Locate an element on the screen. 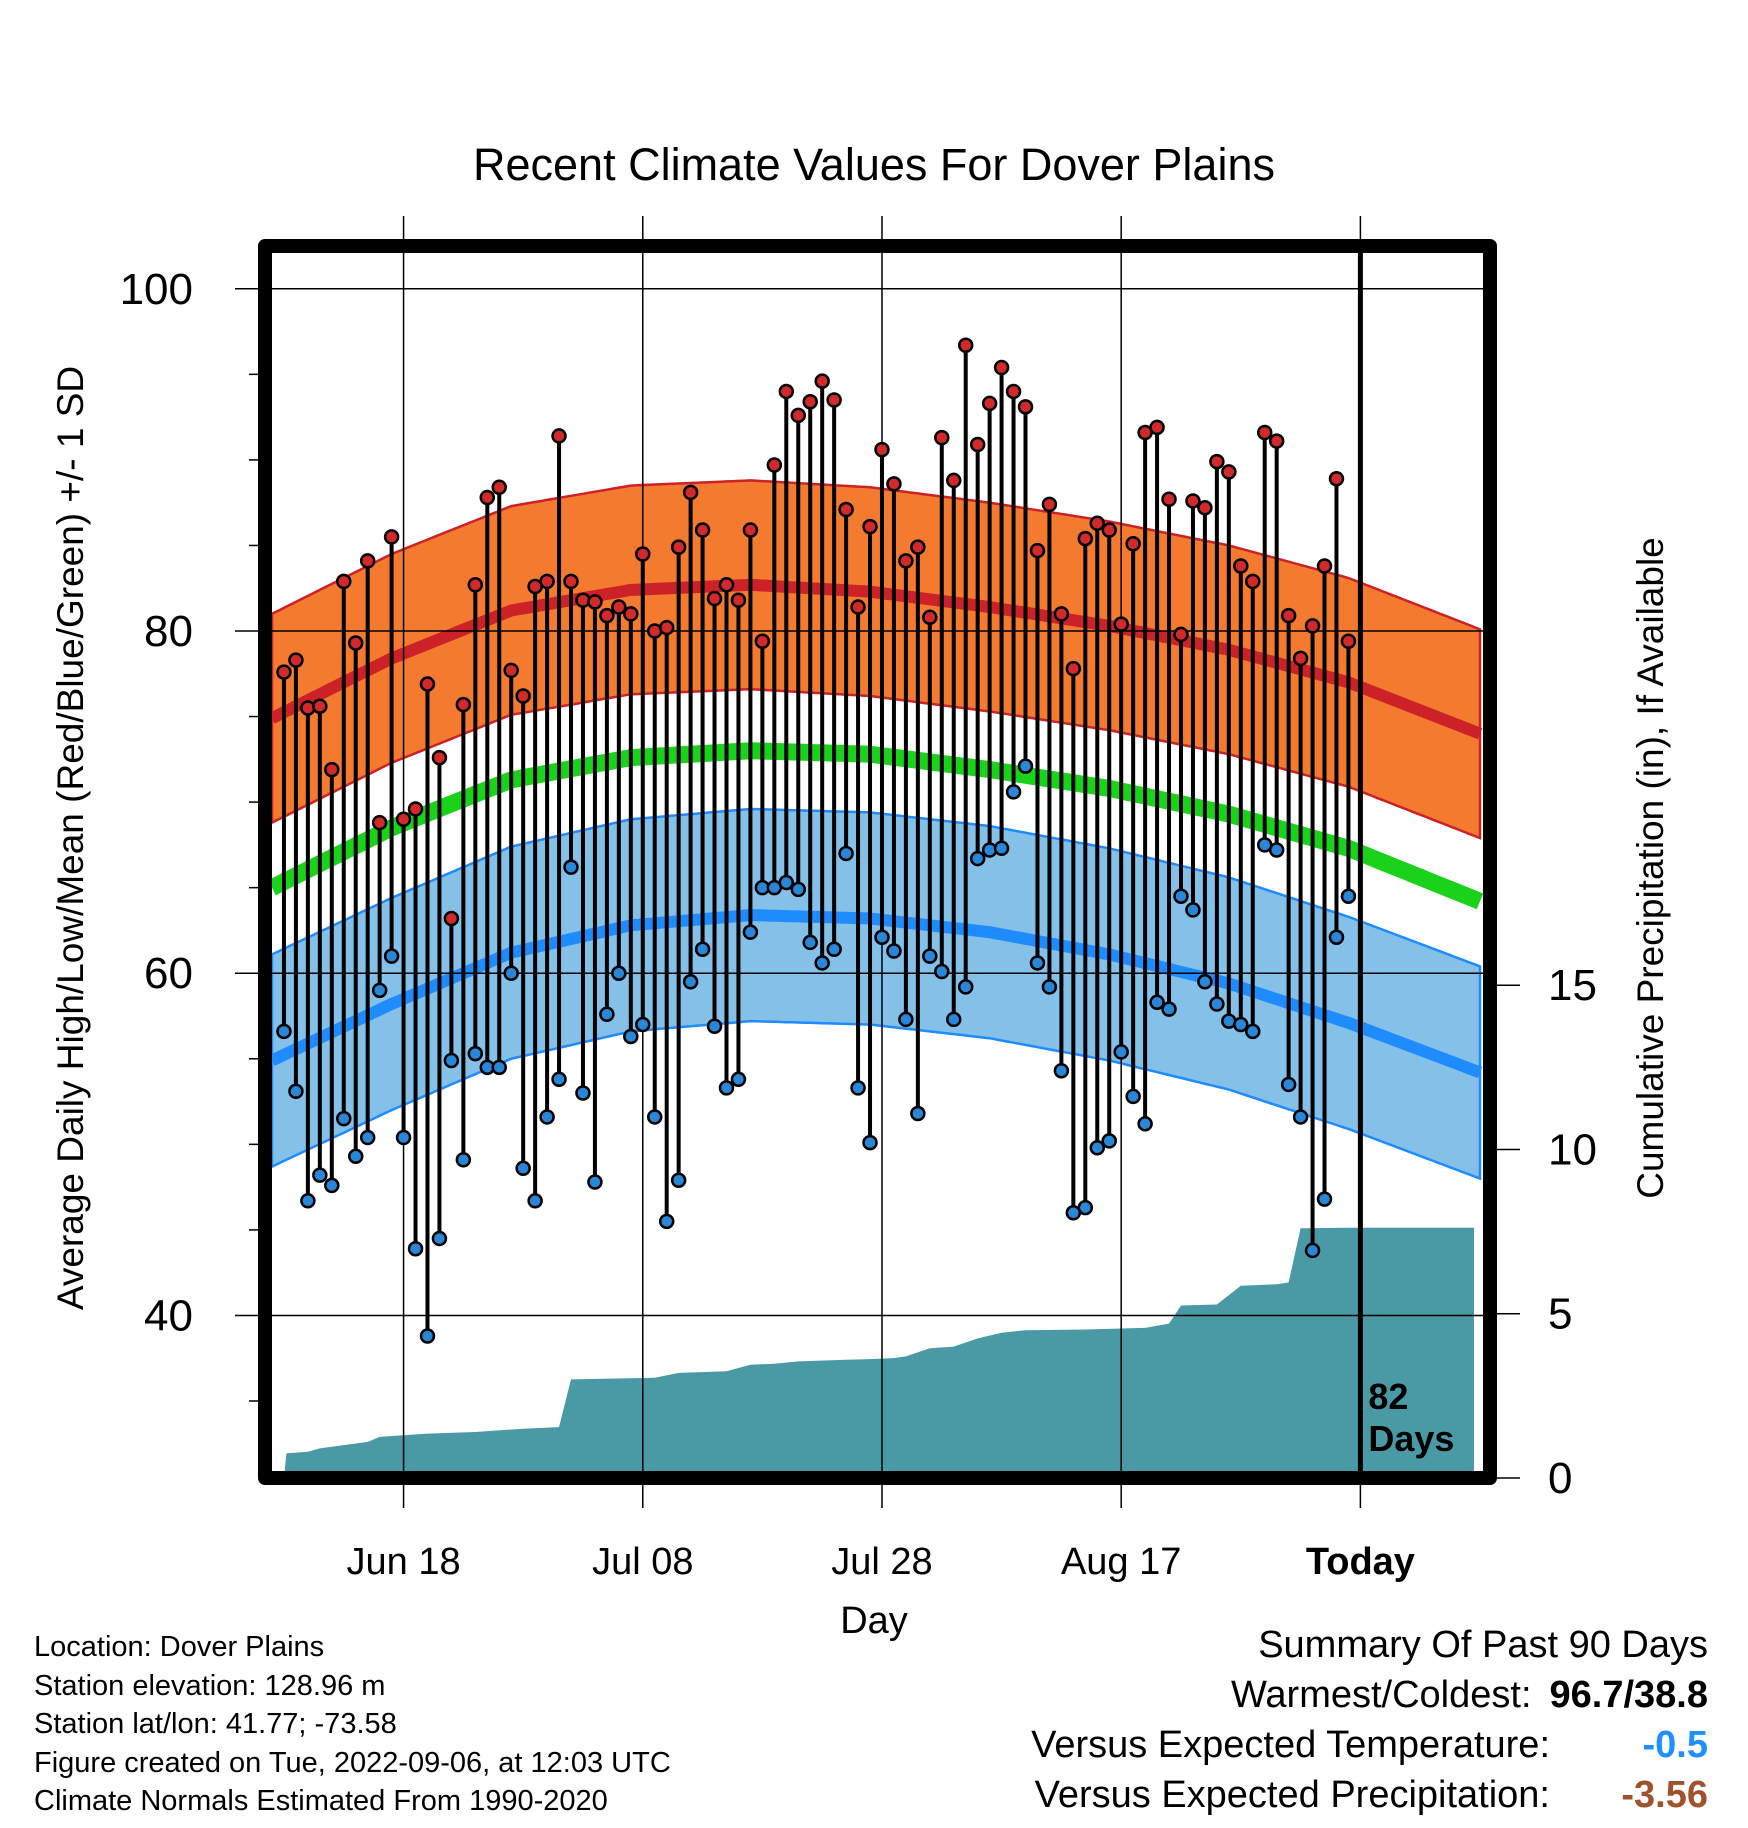 The image size is (1748, 1828). y-tick-label: 80 is located at coordinates (168, 631).